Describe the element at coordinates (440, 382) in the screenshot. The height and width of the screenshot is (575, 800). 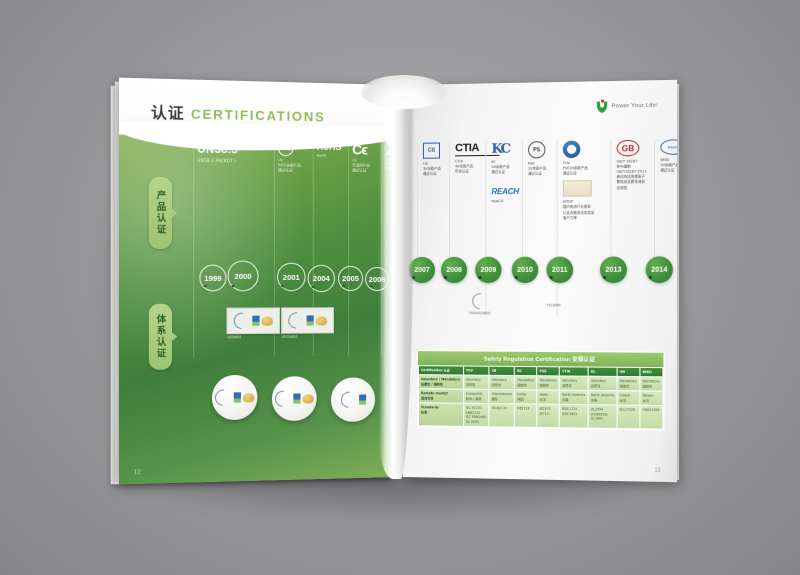
I see `row-label: Voluntary / Mandatory 自愿性 / 强制性` at that location.